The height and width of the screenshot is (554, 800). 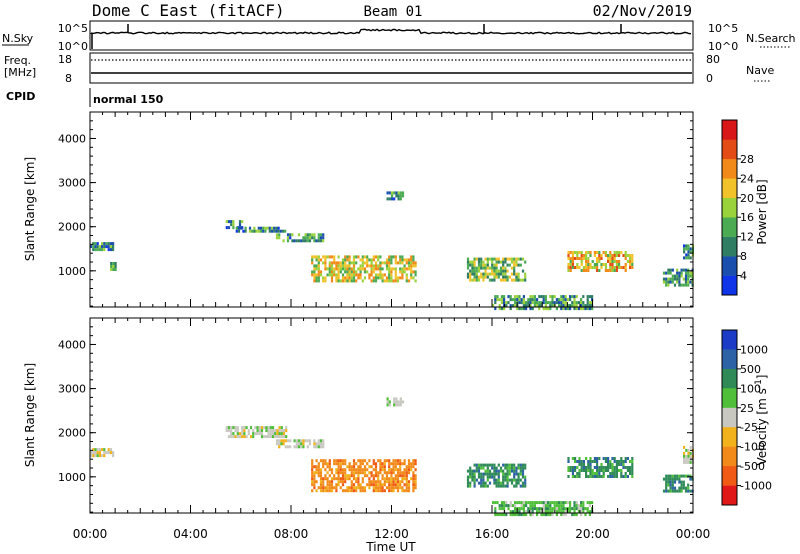 What do you see at coordinates (128, 99) in the screenshot?
I see `cpid-name: normal 150` at bounding box center [128, 99].